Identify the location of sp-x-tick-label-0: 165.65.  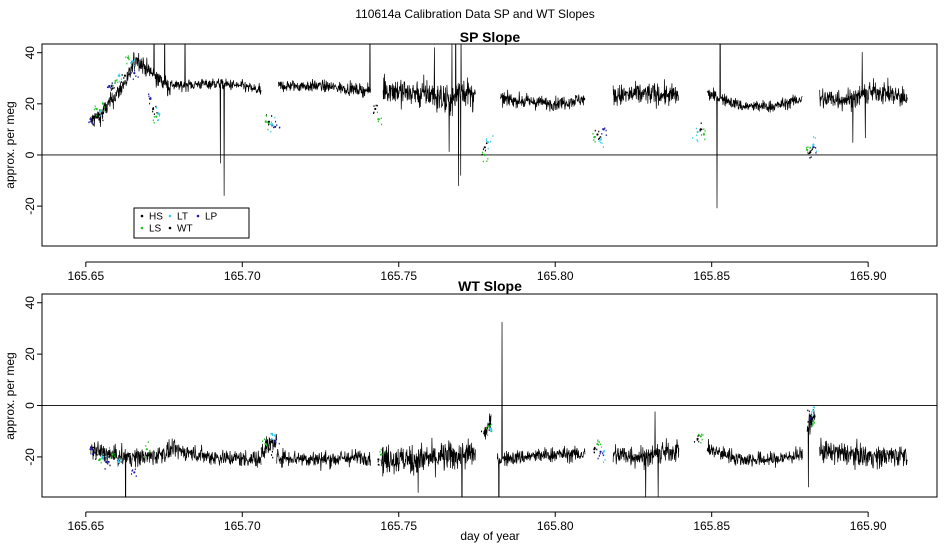
(85, 276).